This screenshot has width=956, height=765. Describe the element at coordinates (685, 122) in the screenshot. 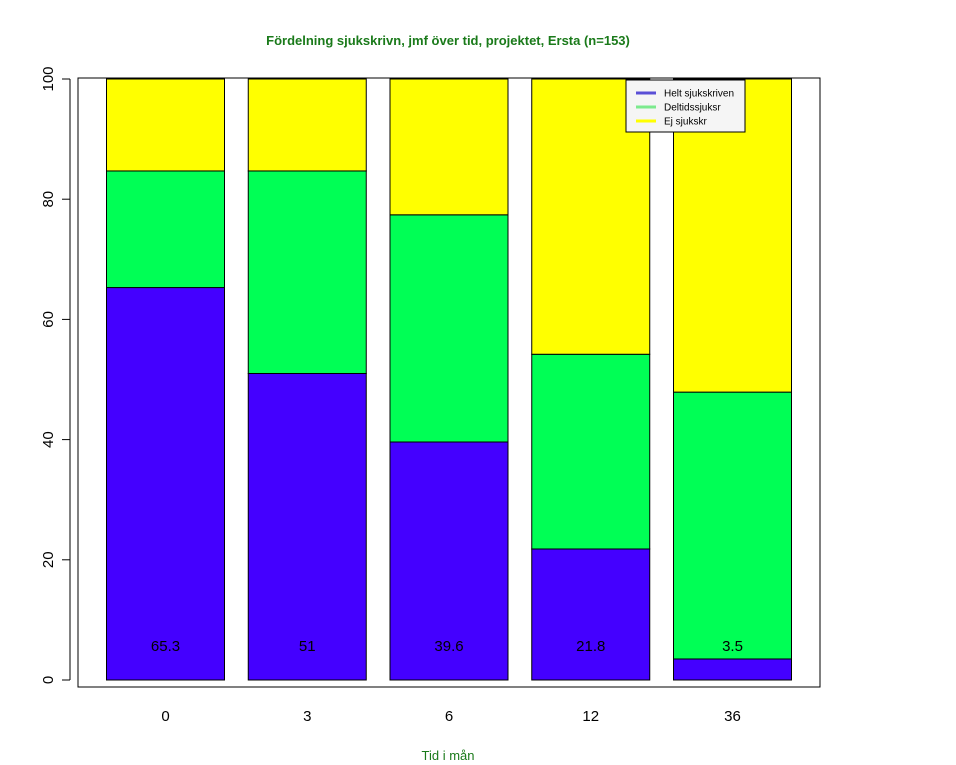

I see `legend-label: Ej sjukskr` at that location.